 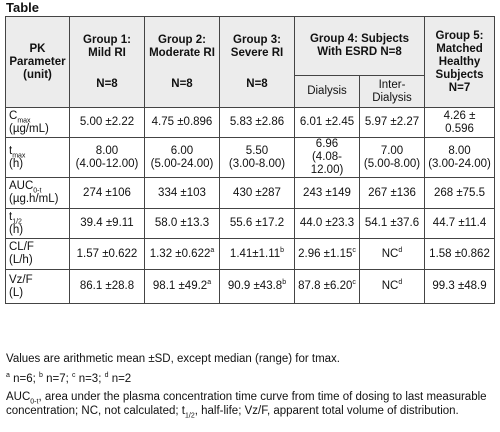 What do you see at coordinates (37, 223) in the screenshot?
I see `param-cell: t1/2 (h)` at bounding box center [37, 223].